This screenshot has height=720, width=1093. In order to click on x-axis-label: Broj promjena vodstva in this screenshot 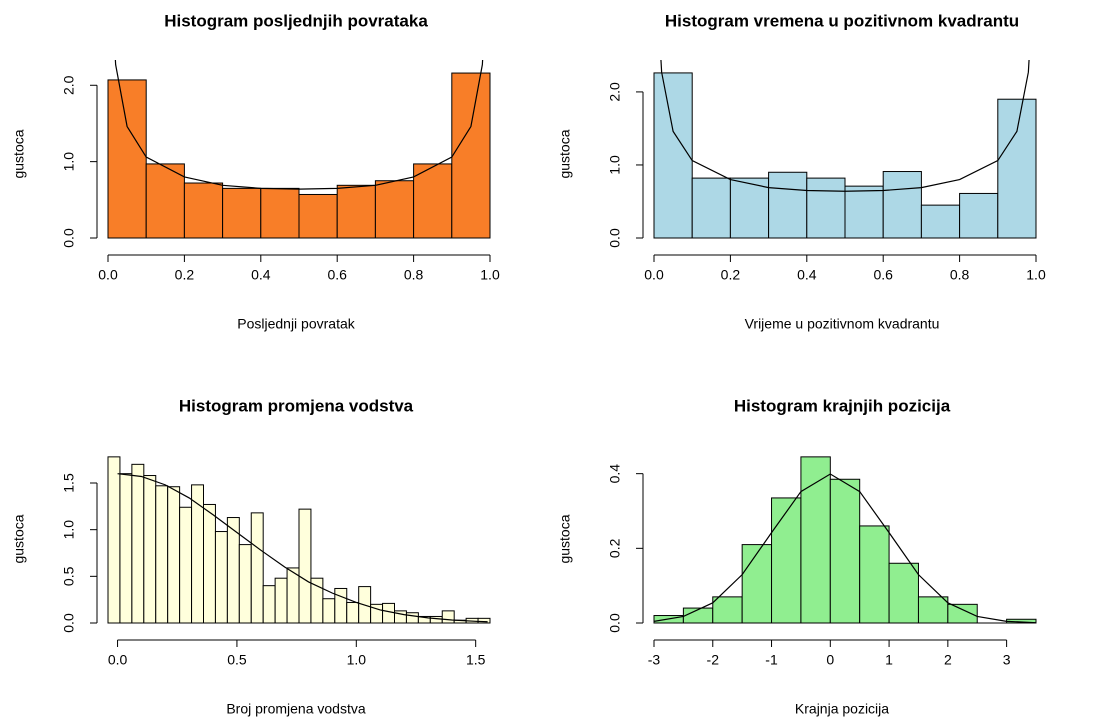, I will do `click(296, 709)`.